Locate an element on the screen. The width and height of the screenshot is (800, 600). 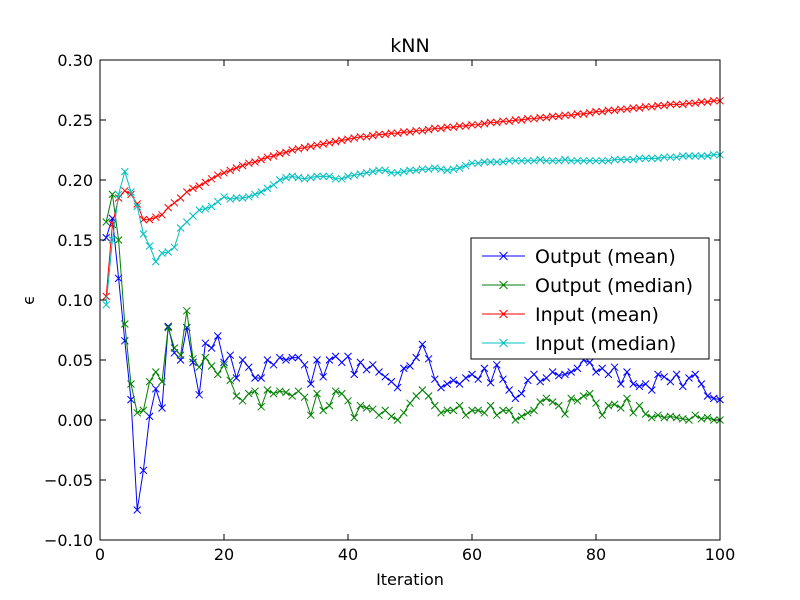
legend-marker is located at coordinates (503, 285).